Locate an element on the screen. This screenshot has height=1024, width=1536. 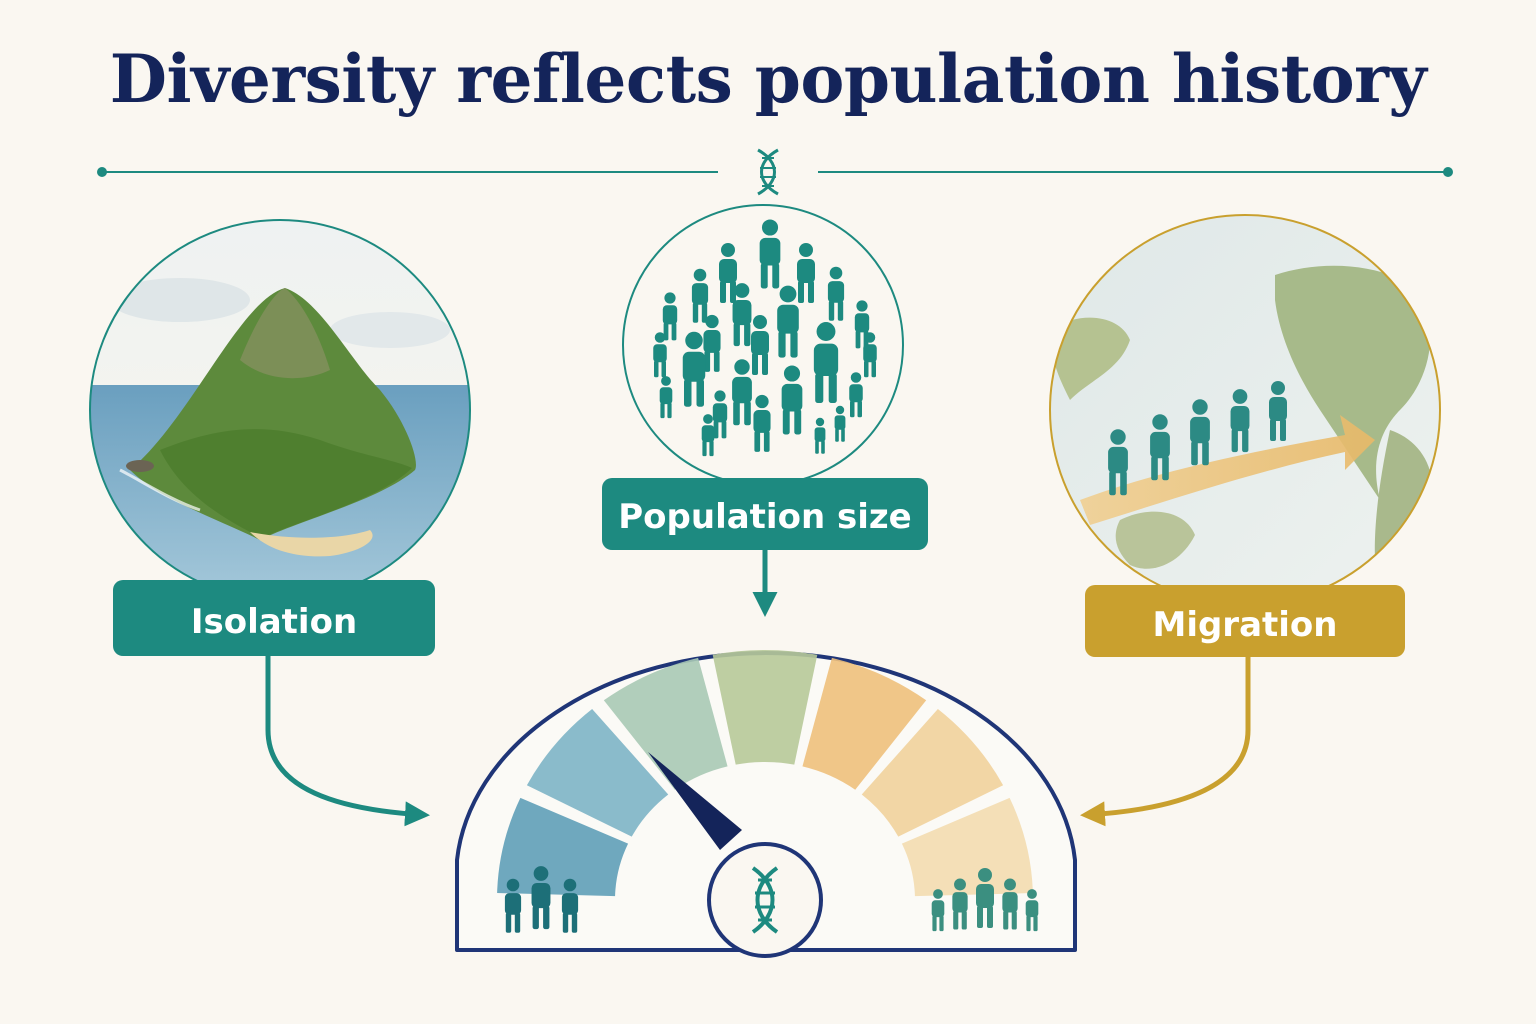
diversity-gauge is located at coordinates (766, 804).